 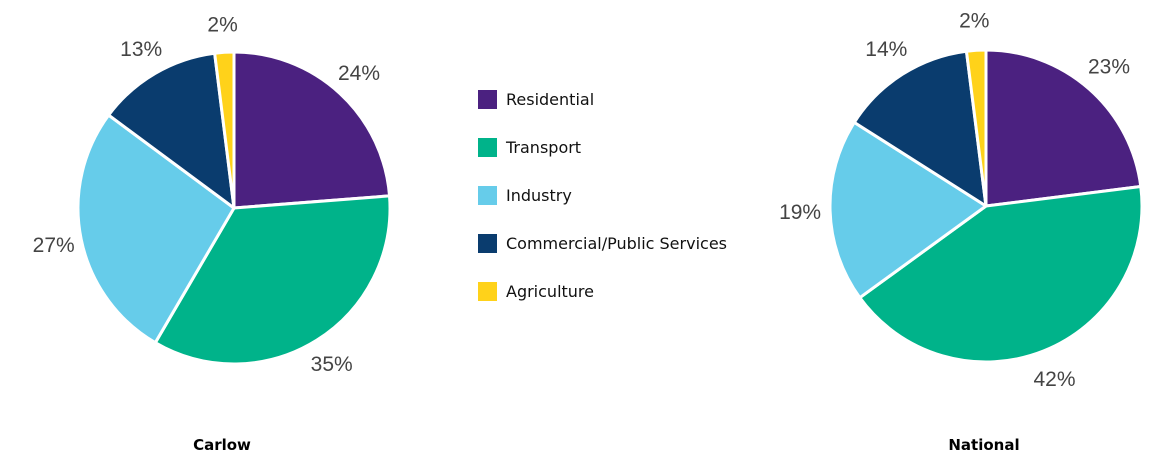 What do you see at coordinates (141, 49) in the screenshot?
I see `carlow-label-commercial-public-services: 13%` at bounding box center [141, 49].